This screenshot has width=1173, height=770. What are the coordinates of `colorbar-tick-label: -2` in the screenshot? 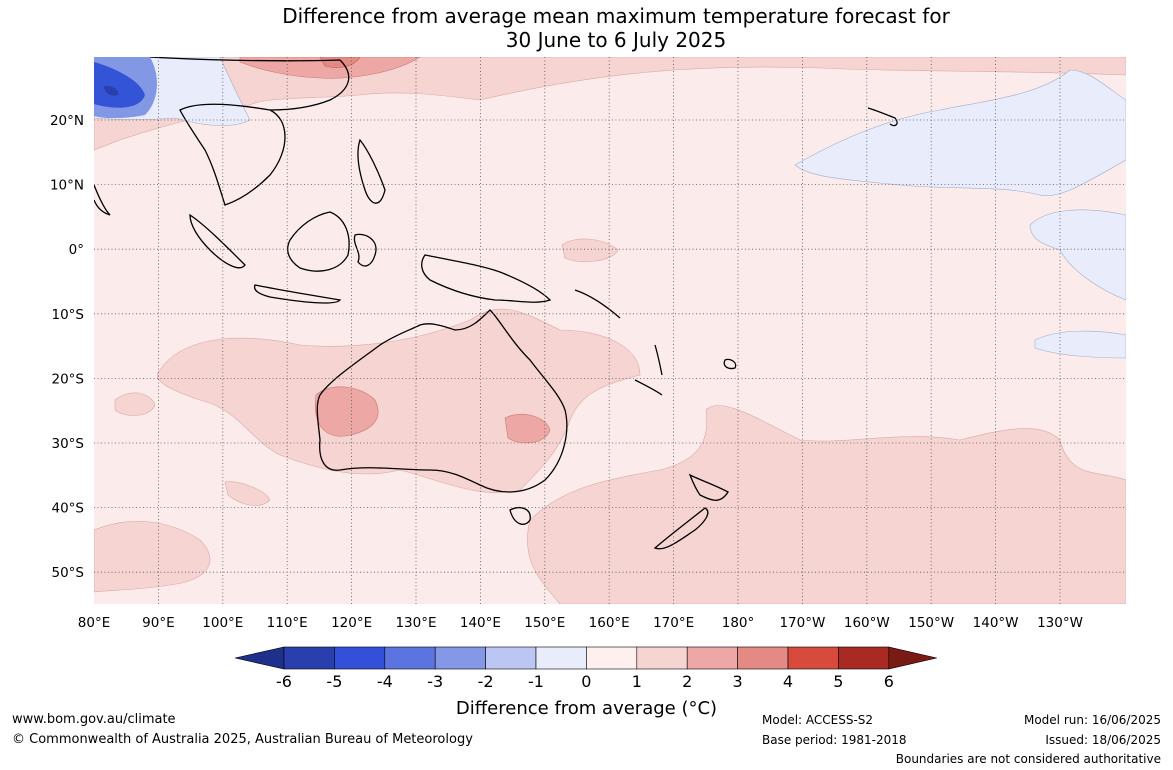 It's located at (486, 681).